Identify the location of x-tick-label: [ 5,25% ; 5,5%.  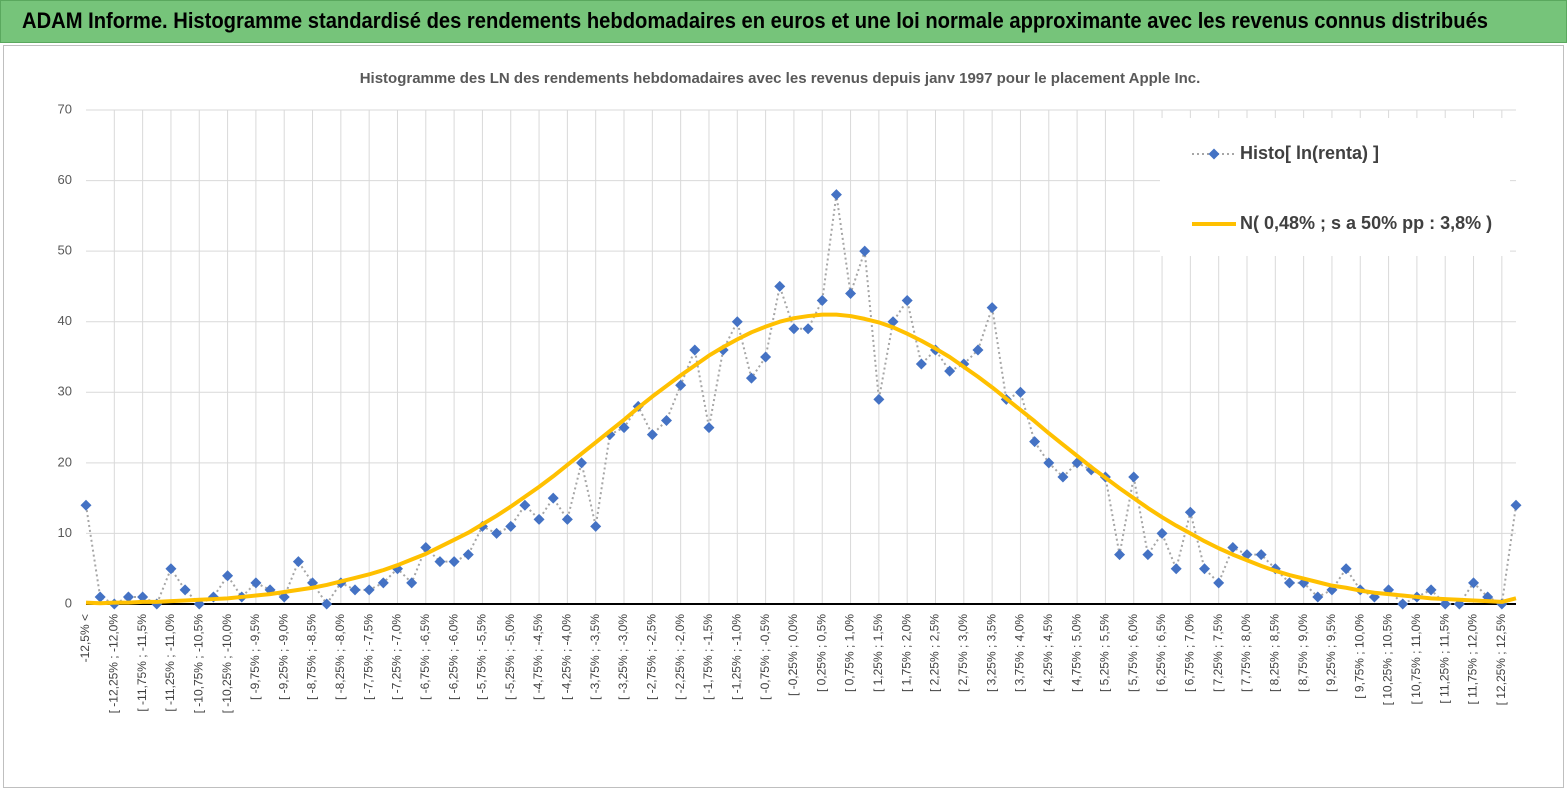
(1105, 653).